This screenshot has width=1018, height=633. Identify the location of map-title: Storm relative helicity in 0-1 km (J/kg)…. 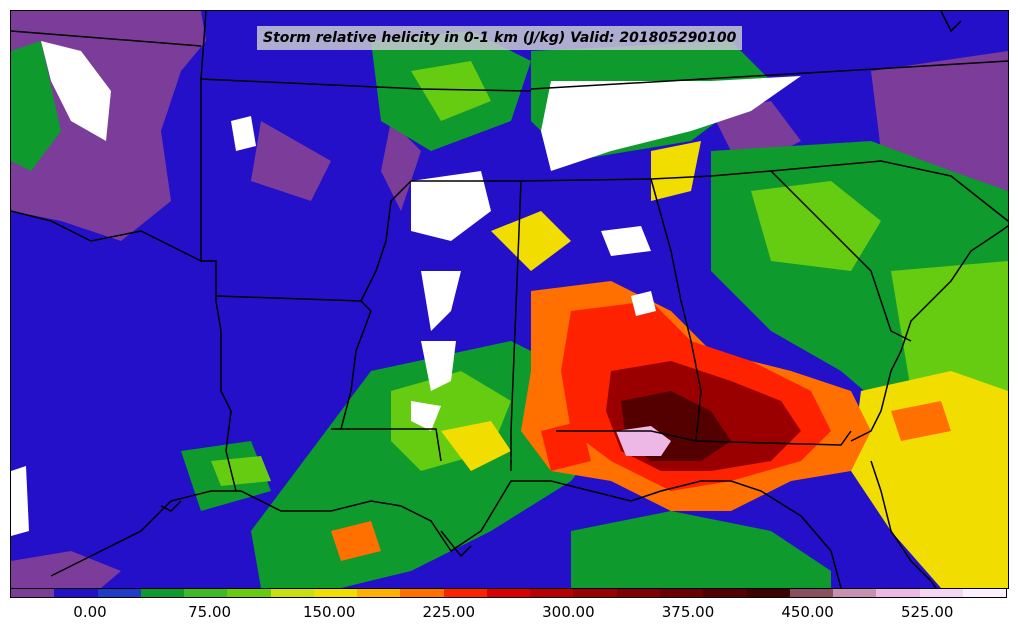
(500, 38).